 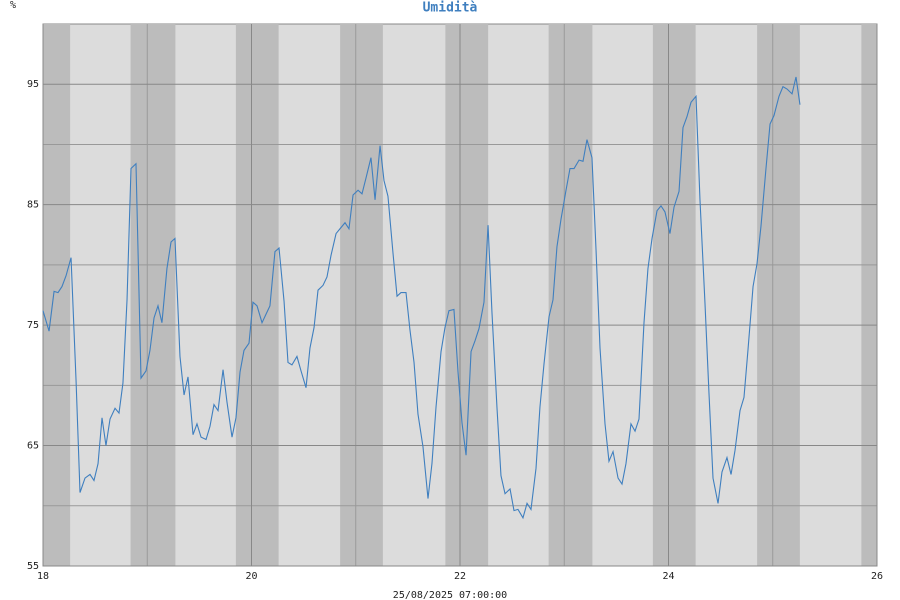 What do you see at coordinates (251, 576) in the screenshot?
I see `x-tick-label: 20` at bounding box center [251, 576].